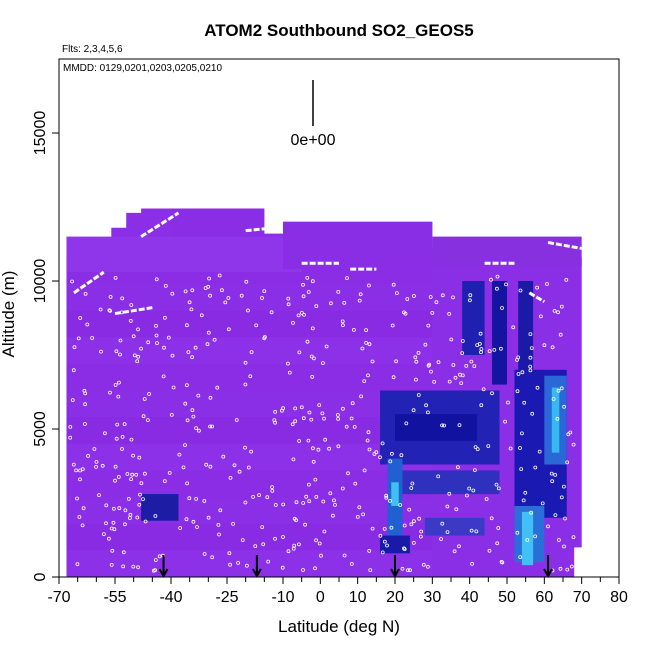 Image resolution: width=650 pixels, height=650 pixels. What do you see at coordinates (337, 591) in the screenshot?
I see `x-axis: -70 -55 -40 -25 -10 0 10 20 30 40 50 60 70 80` at bounding box center [337, 591].